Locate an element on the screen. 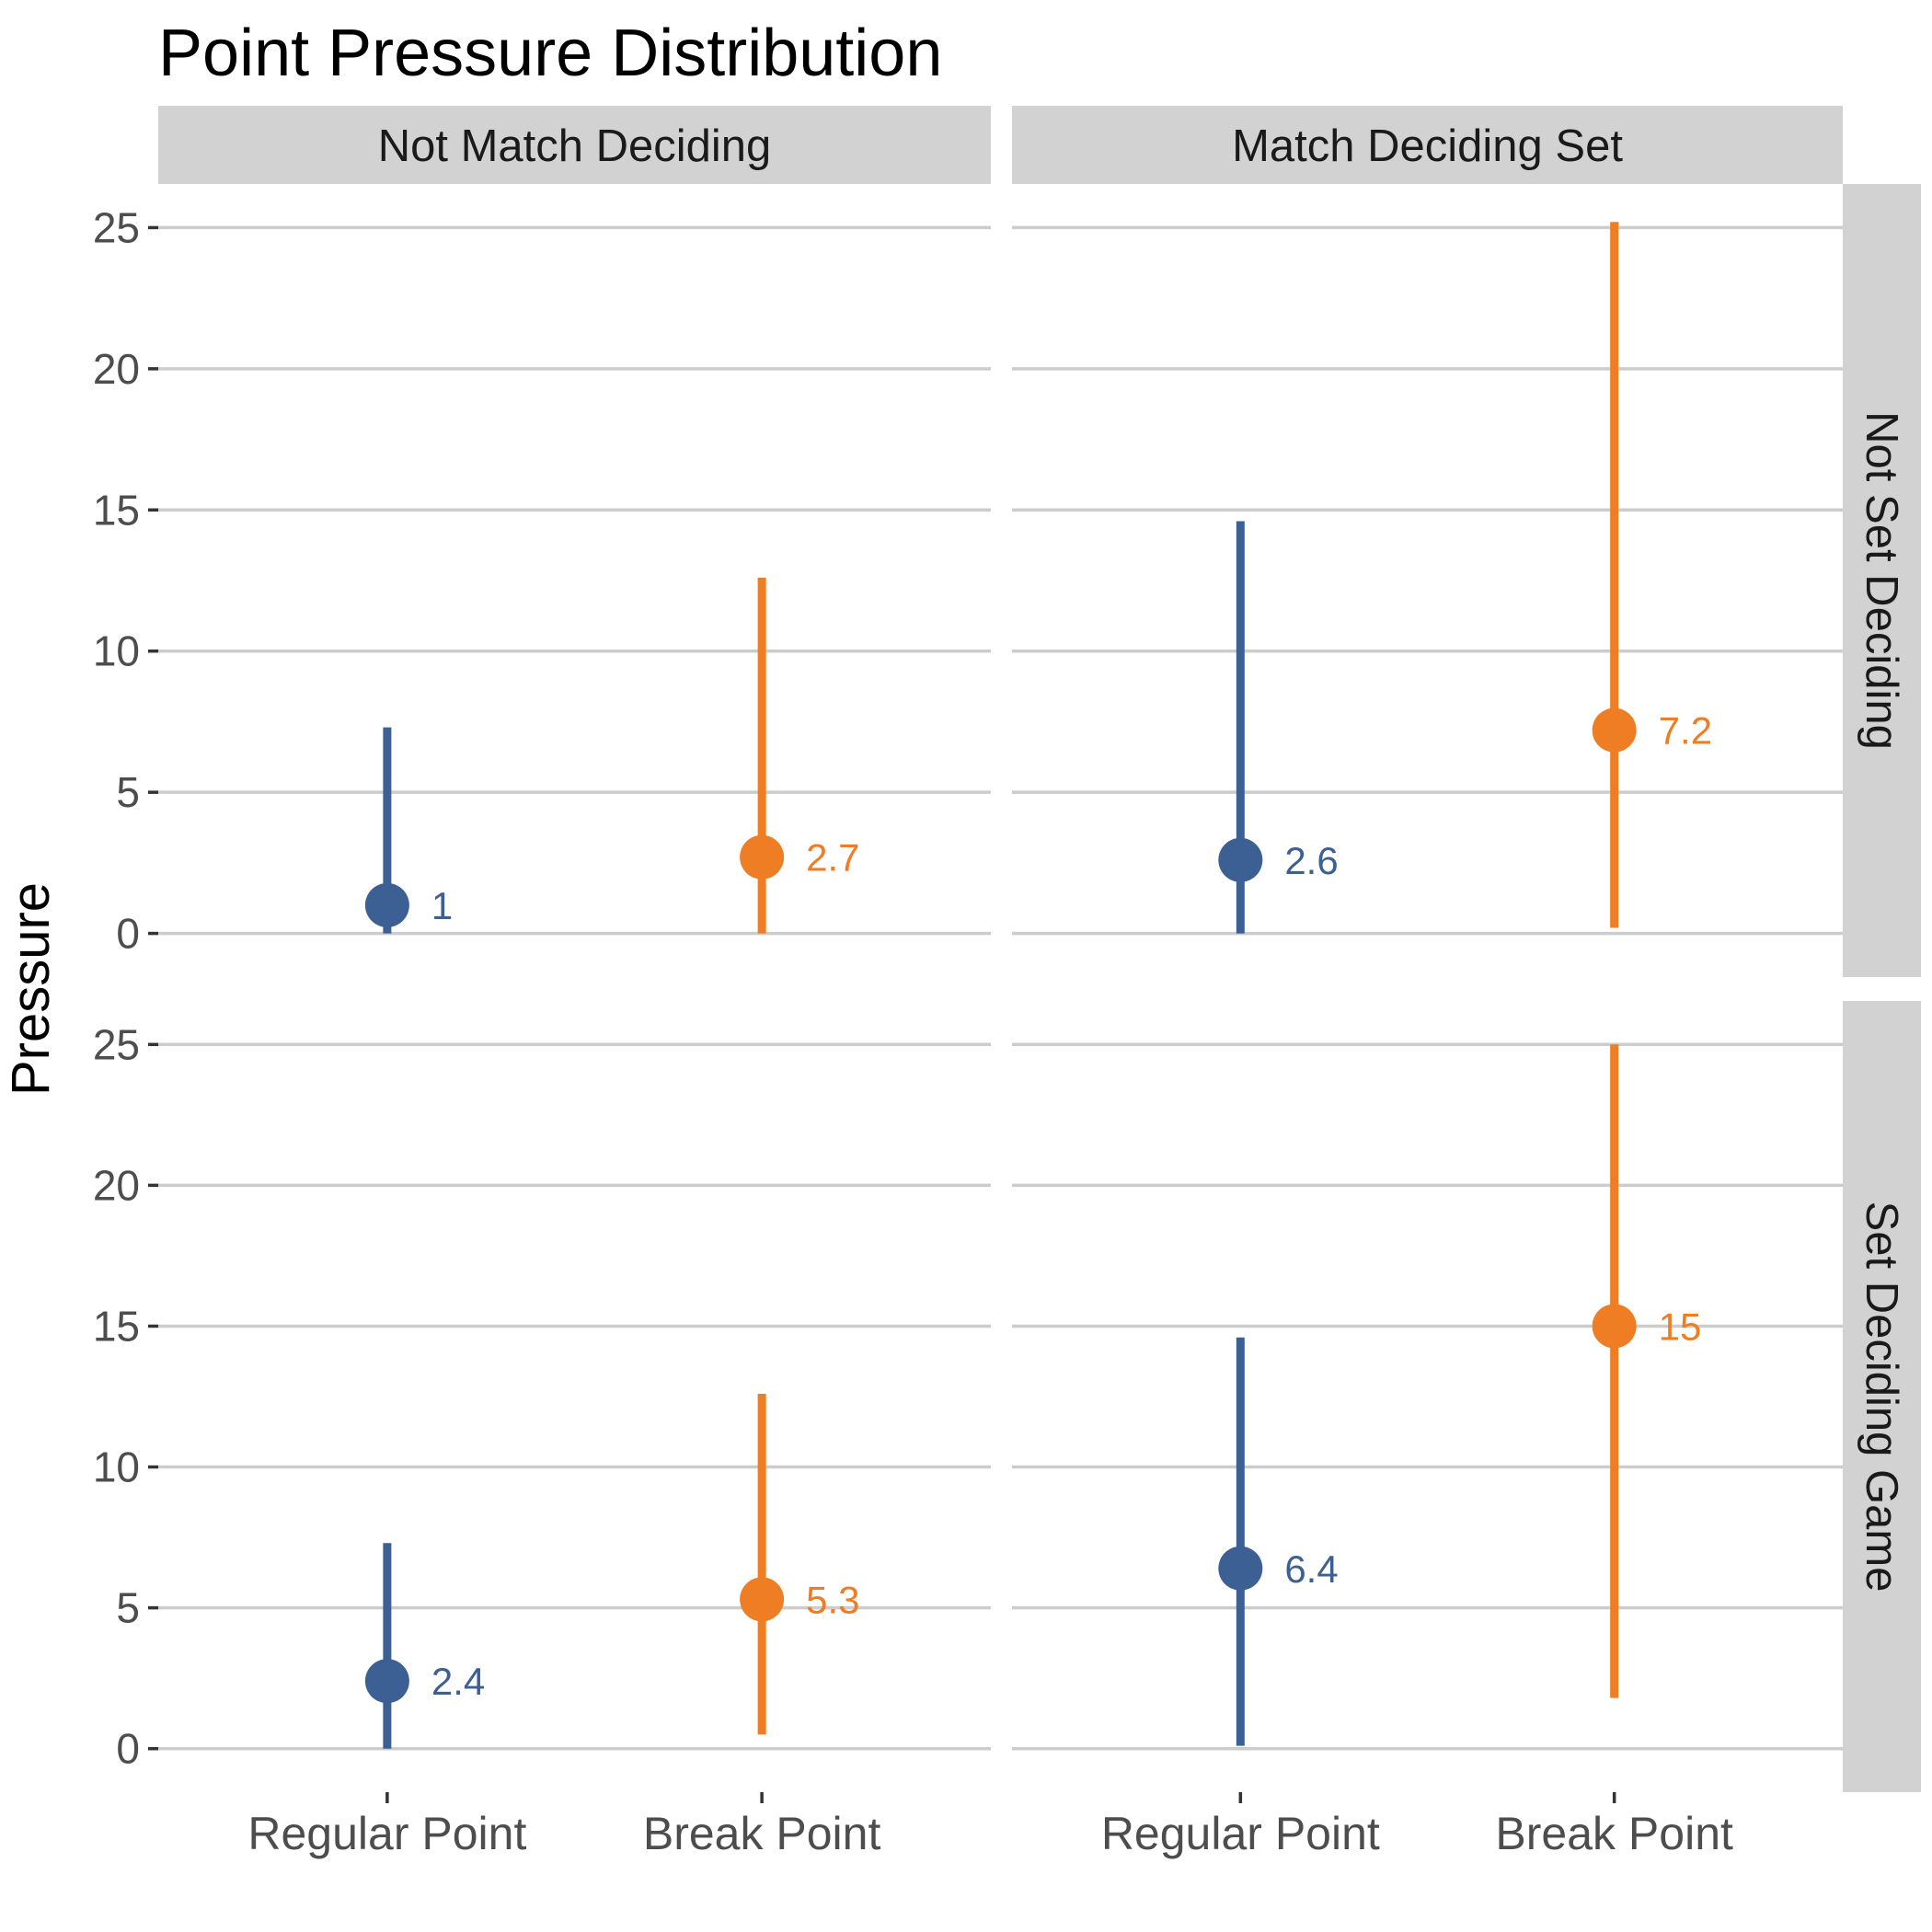  data-label: 5.3 is located at coordinates (832, 1599).